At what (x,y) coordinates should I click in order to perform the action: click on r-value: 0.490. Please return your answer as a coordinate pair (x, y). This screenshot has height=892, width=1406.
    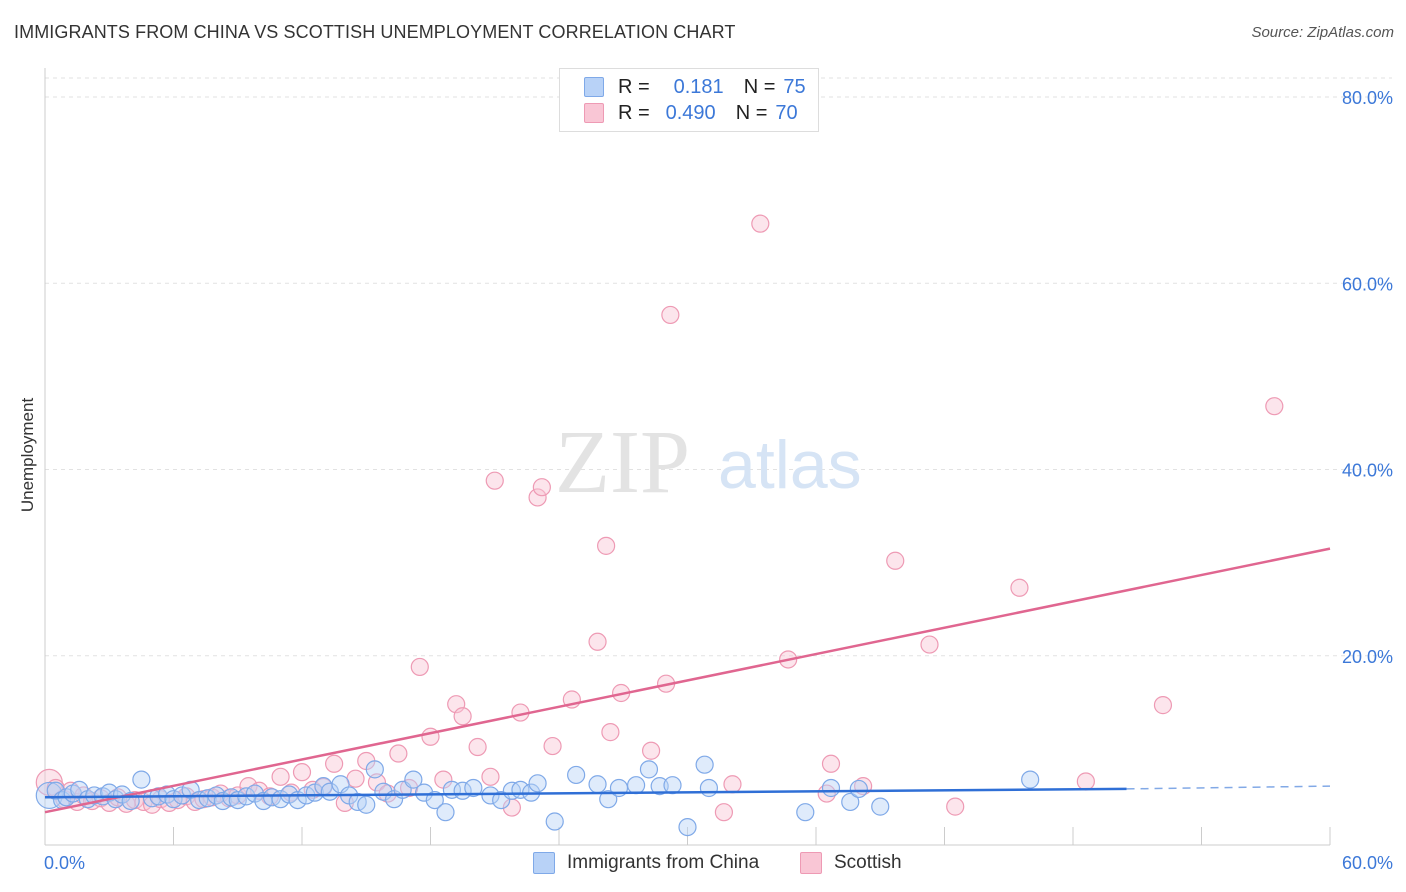
    Looking at the image, I should click on (690, 112).